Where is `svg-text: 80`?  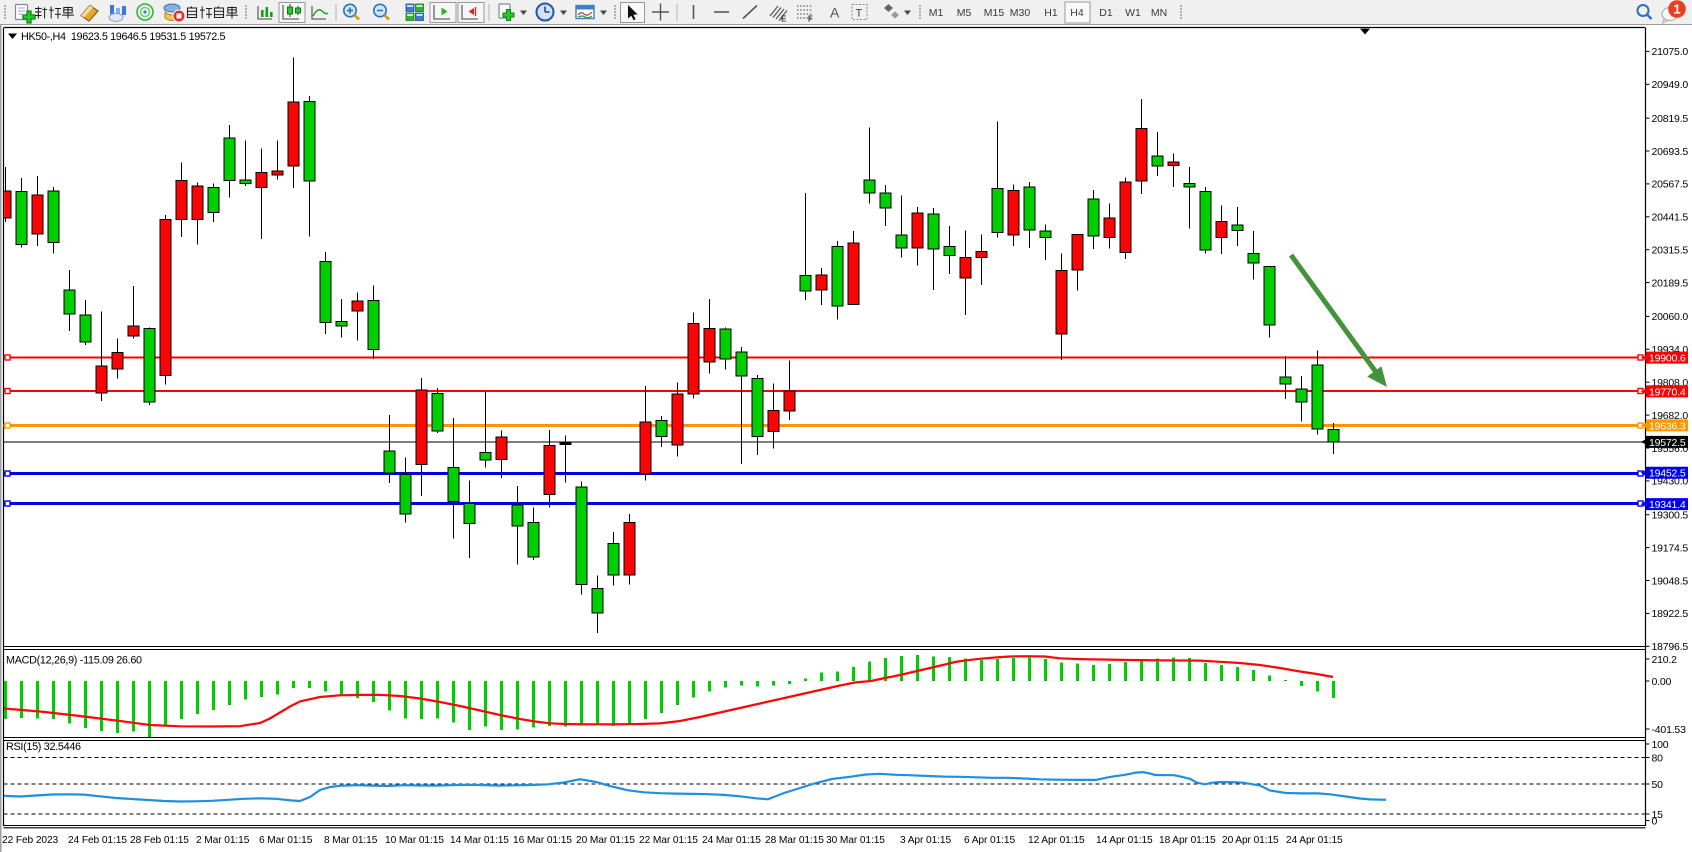 svg-text: 80 is located at coordinates (1658, 758).